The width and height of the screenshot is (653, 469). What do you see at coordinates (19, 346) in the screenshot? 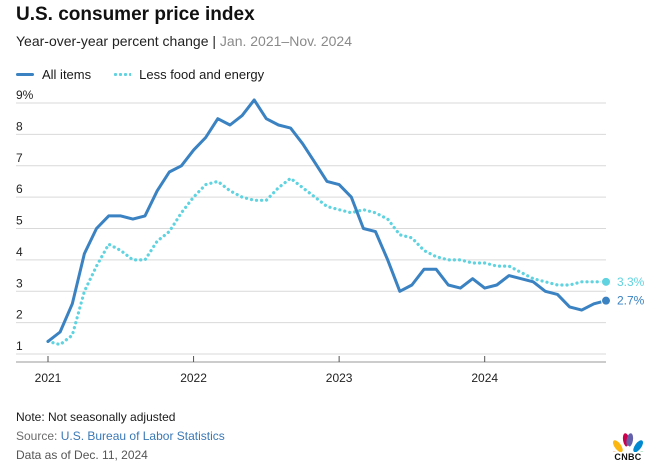
I see `y-tick-label: 1` at bounding box center [19, 346].